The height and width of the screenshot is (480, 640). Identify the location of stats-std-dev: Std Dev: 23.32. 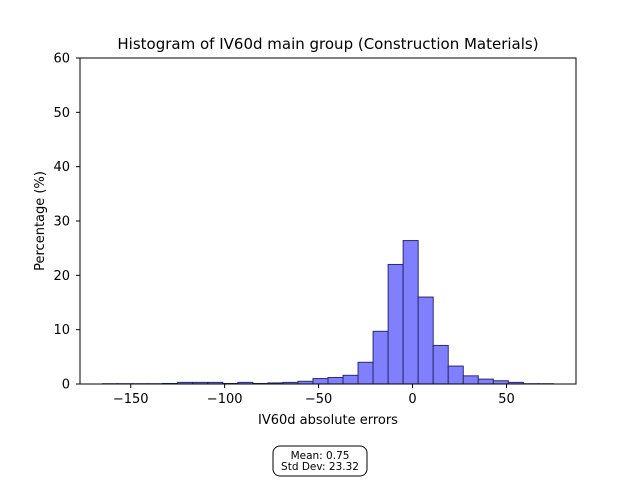
(320, 467).